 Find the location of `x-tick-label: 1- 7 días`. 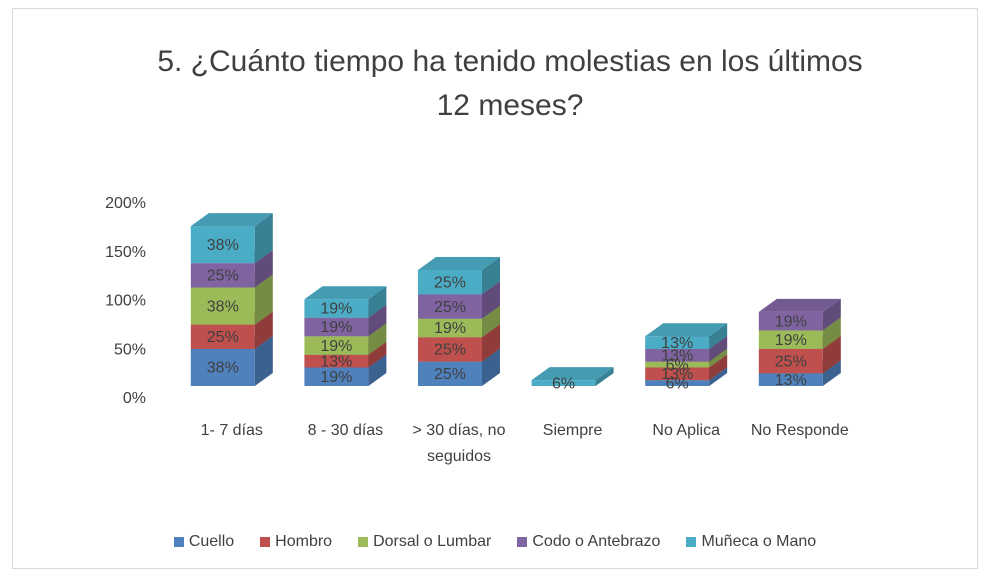

x-tick-label: 1- 7 días is located at coordinates (231, 430).